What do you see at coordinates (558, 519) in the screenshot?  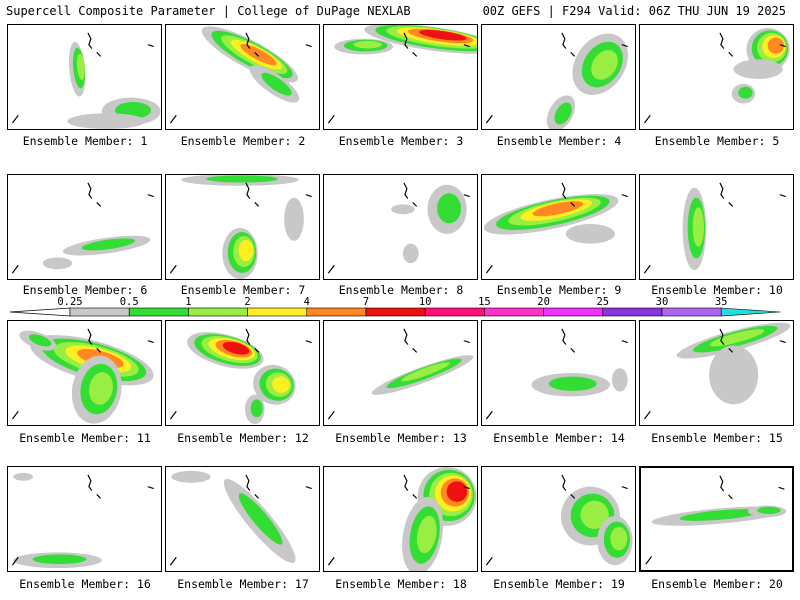 I see `ensemble-member-19-map` at bounding box center [558, 519].